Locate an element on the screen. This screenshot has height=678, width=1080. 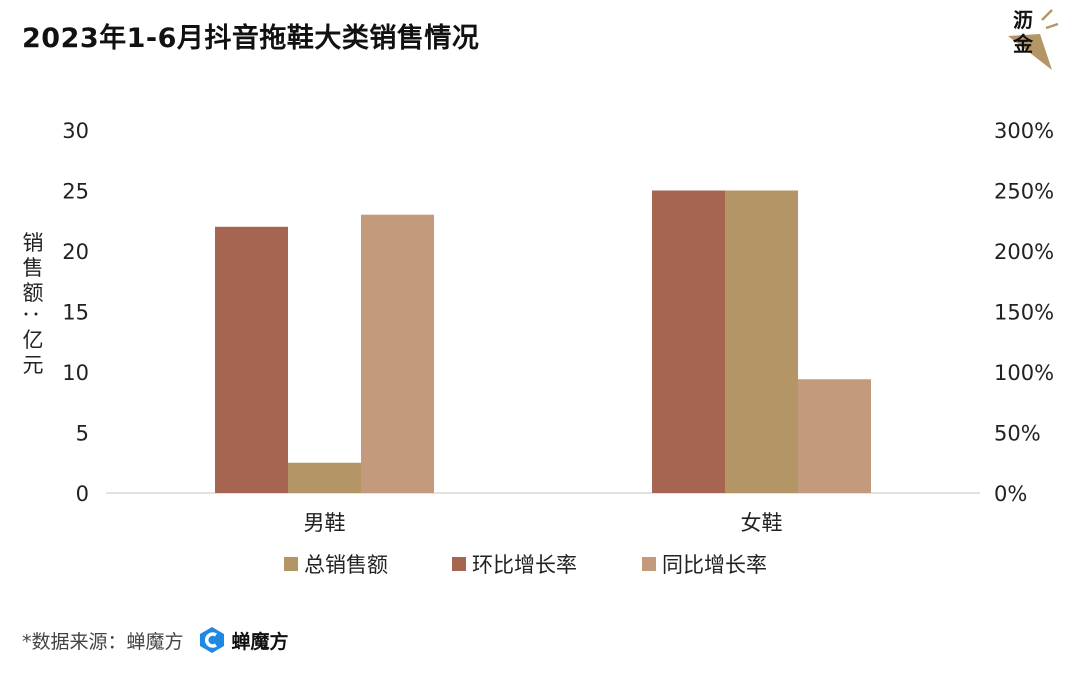
y2-tick-label: 250% is located at coordinates (1024, 192).